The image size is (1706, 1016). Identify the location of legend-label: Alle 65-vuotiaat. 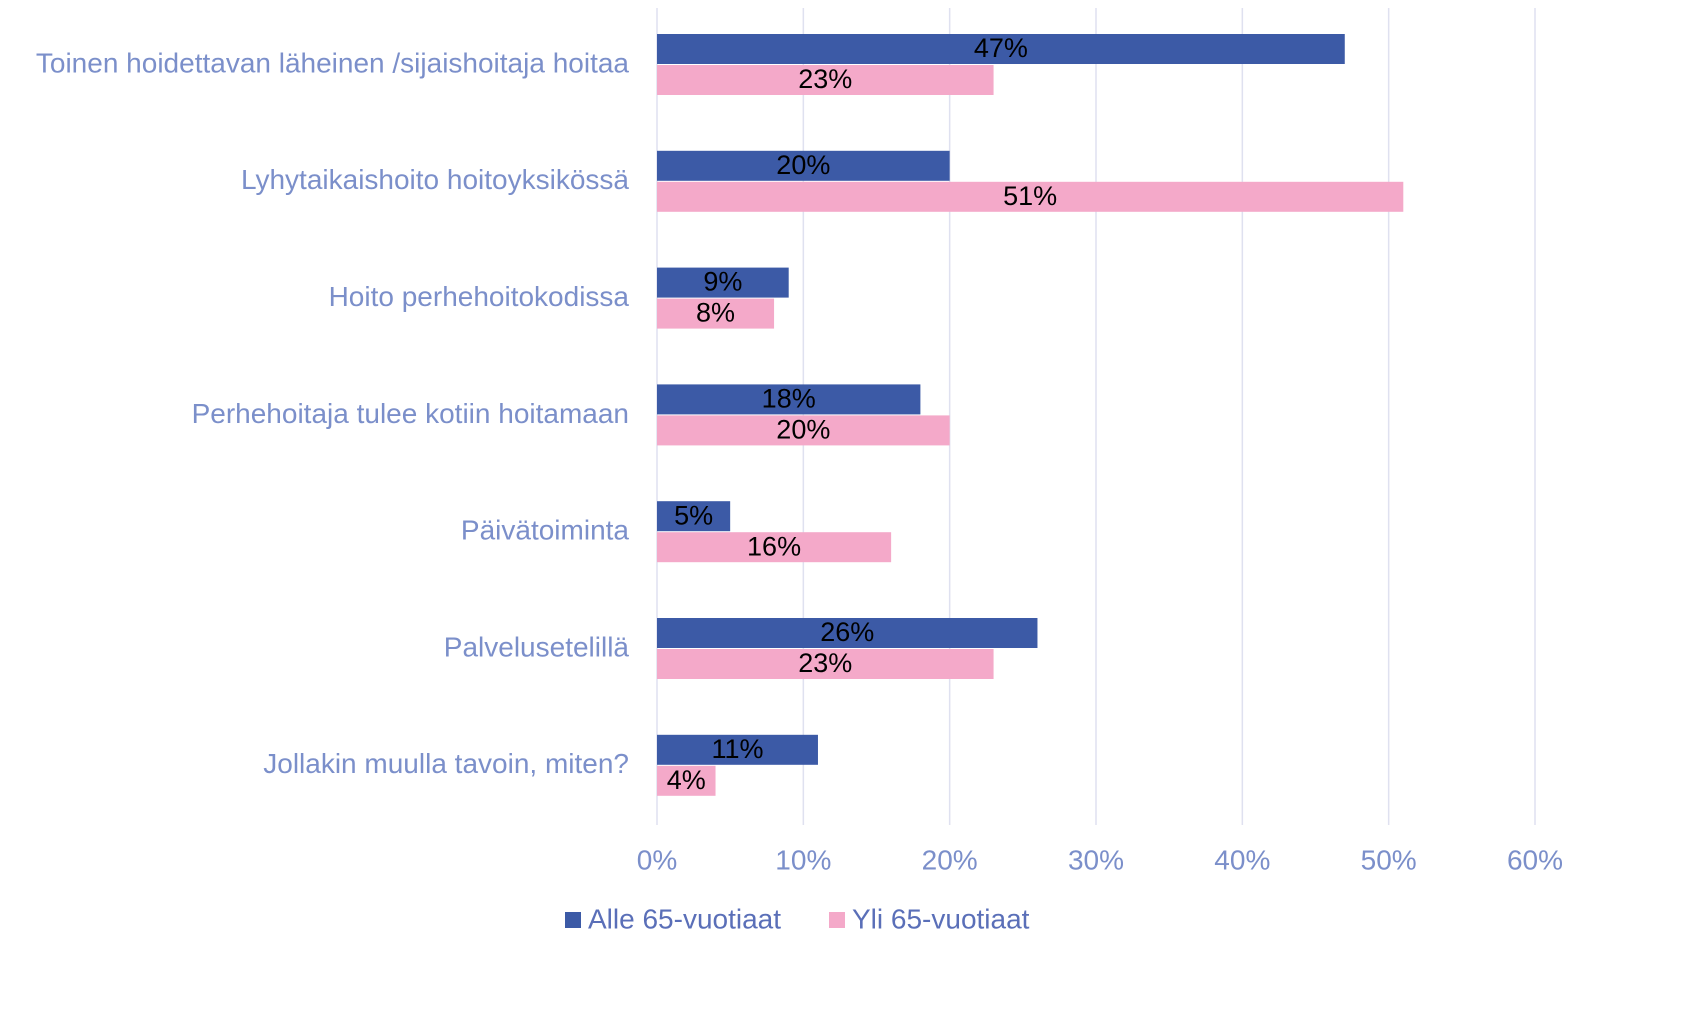
(684, 918).